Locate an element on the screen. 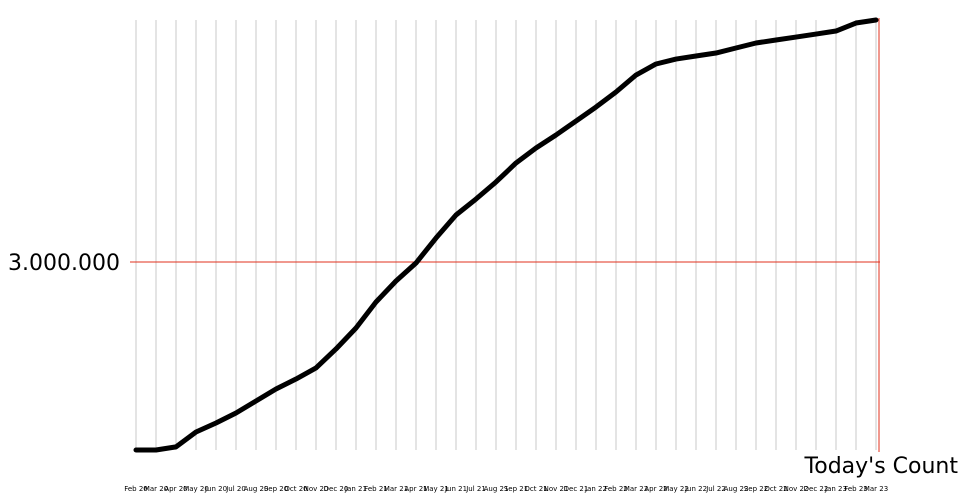 Image resolution: width=960 pixels, height=500 pixels. x-tick-label: Dec 20 is located at coordinates (336, 489).